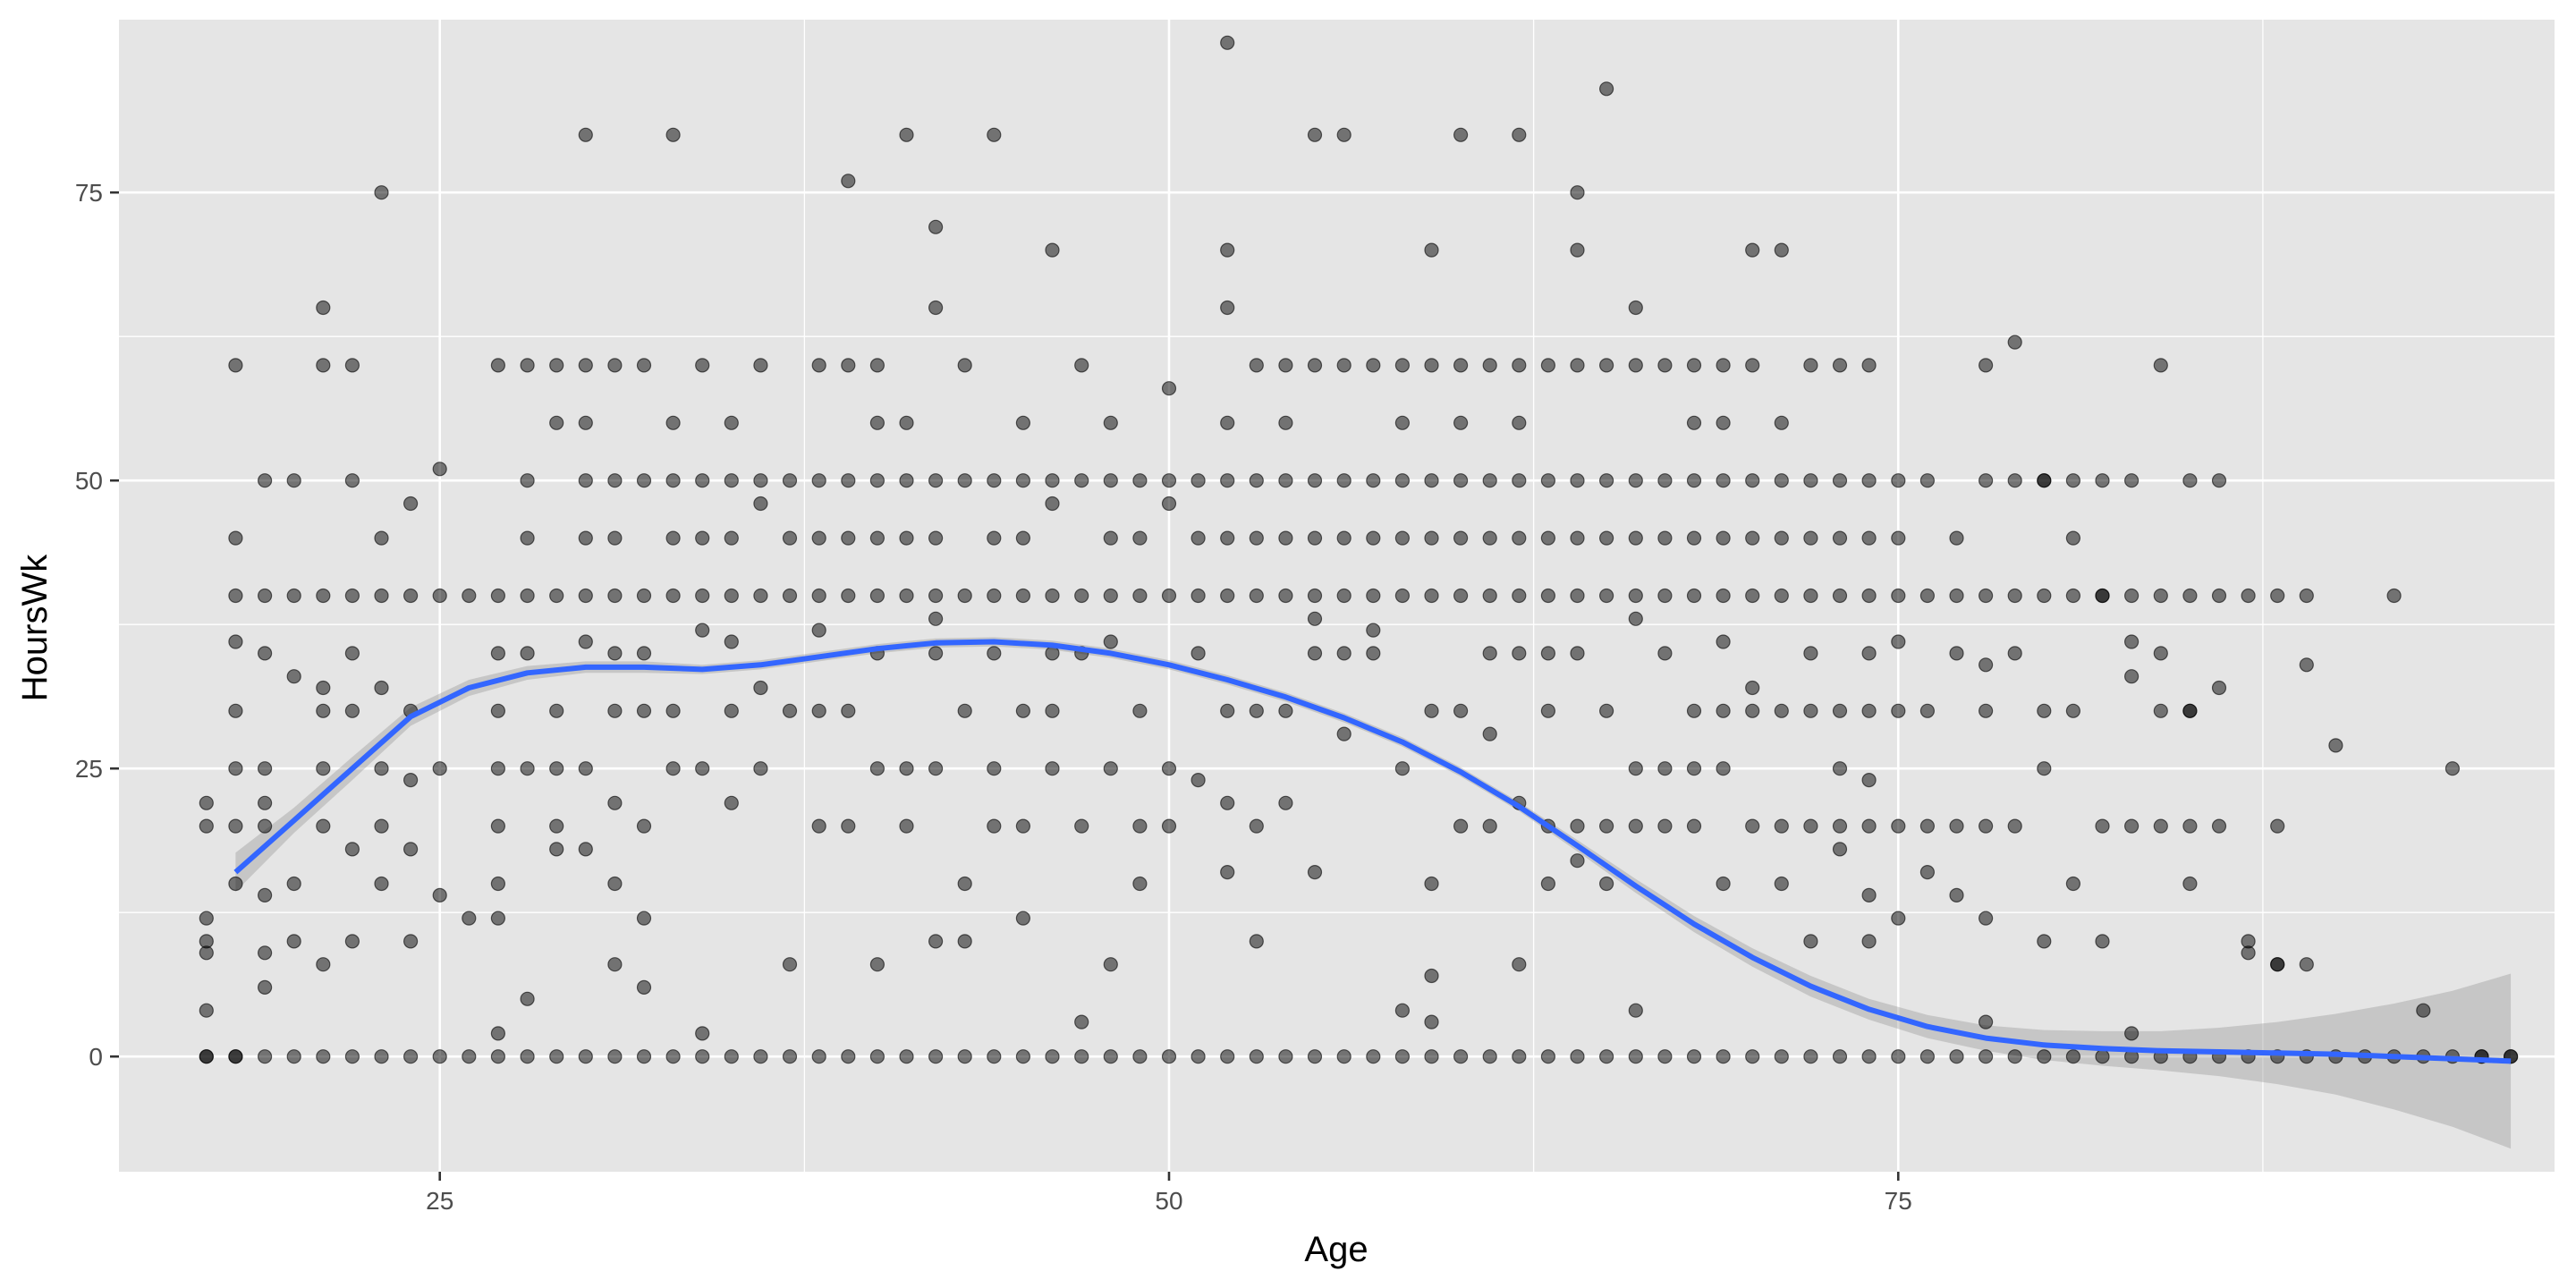  What do you see at coordinates (439, 1201) in the screenshot?
I see `x-tick-label: 25` at bounding box center [439, 1201].